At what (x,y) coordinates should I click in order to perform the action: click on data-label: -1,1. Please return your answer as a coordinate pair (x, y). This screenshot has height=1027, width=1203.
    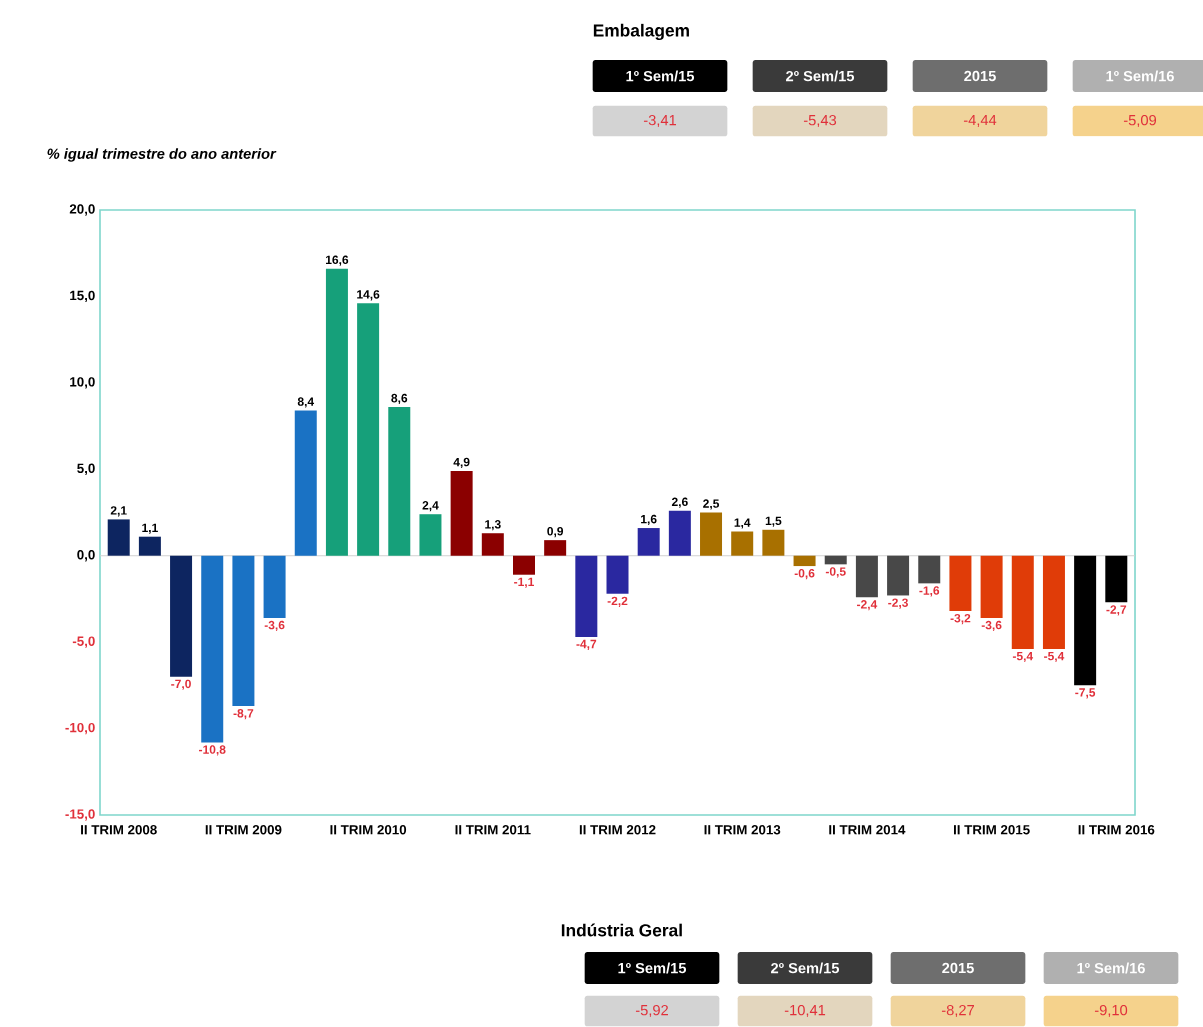
    Looking at the image, I should click on (524, 582).